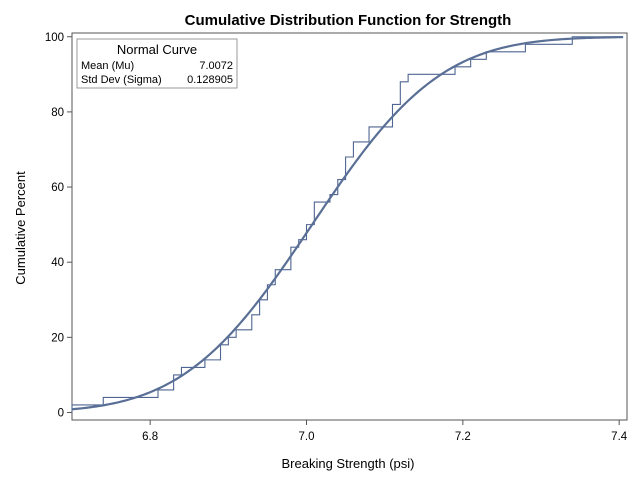  What do you see at coordinates (57, 113) in the screenshot?
I see `y-tick-label: 80` at bounding box center [57, 113].